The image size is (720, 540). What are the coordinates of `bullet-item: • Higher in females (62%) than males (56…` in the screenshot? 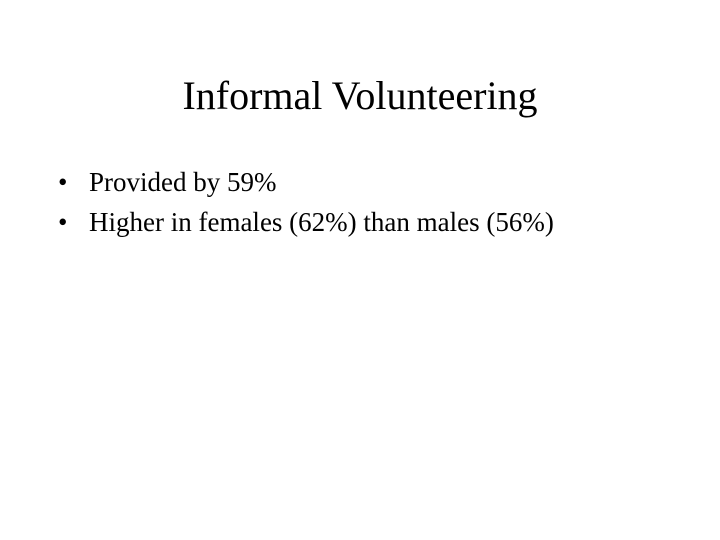 It's located at (378, 222).